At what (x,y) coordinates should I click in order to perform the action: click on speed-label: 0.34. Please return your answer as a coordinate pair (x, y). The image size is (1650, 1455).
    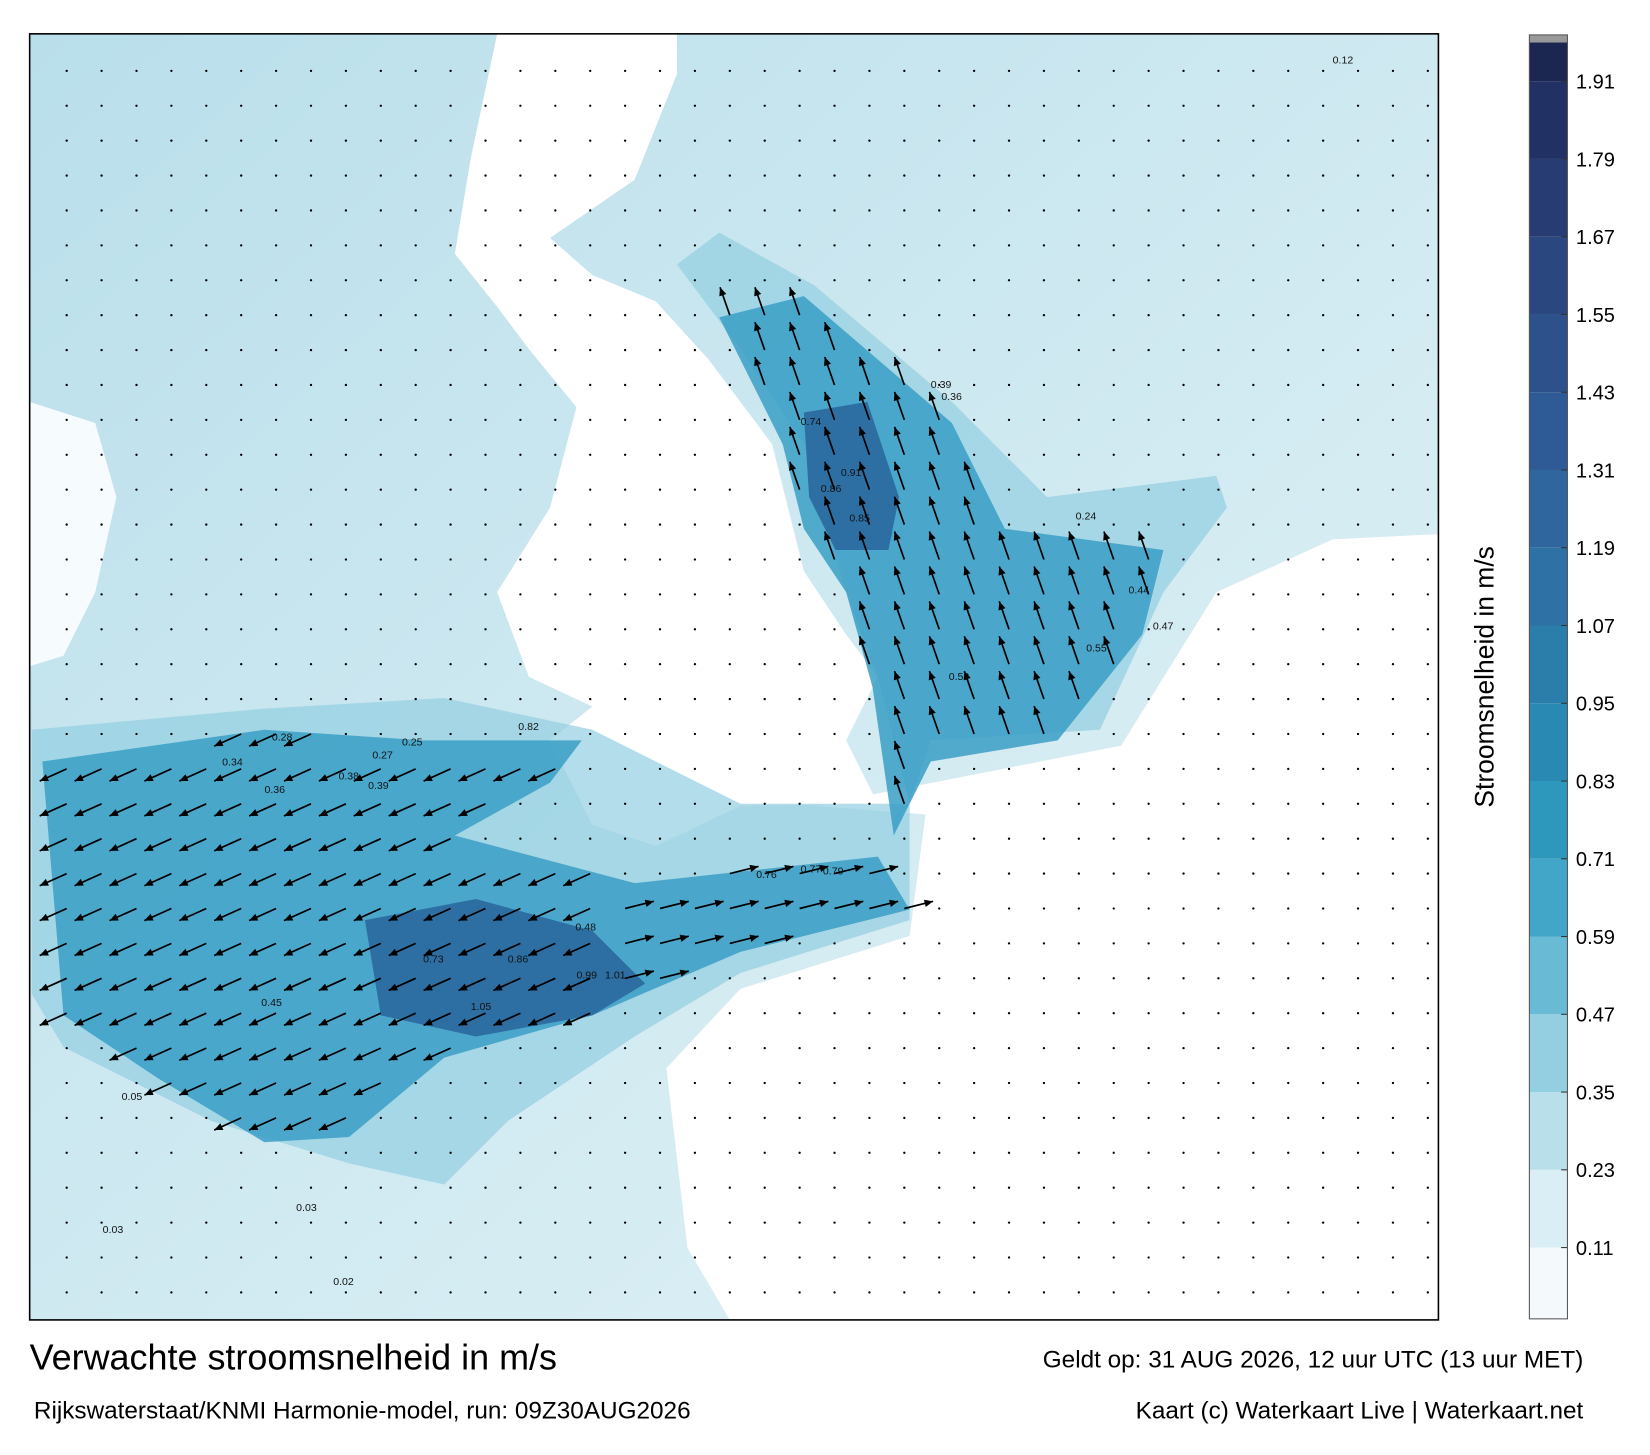
    Looking at the image, I should click on (232, 763).